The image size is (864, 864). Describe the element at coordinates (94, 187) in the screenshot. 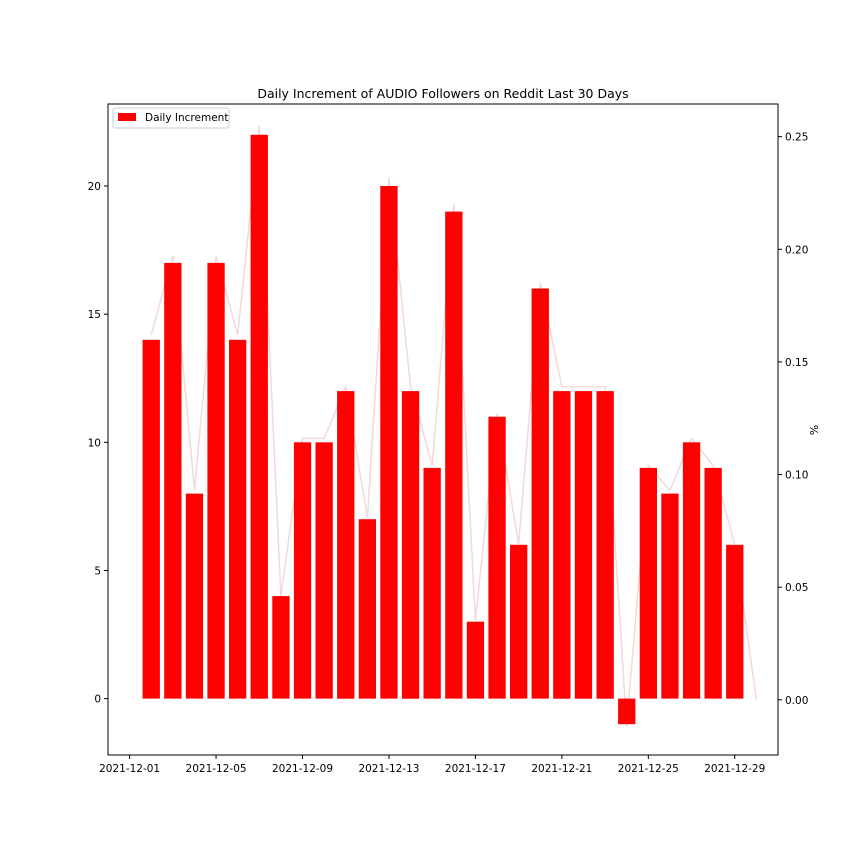

I see `y-tick-label: 20` at that location.